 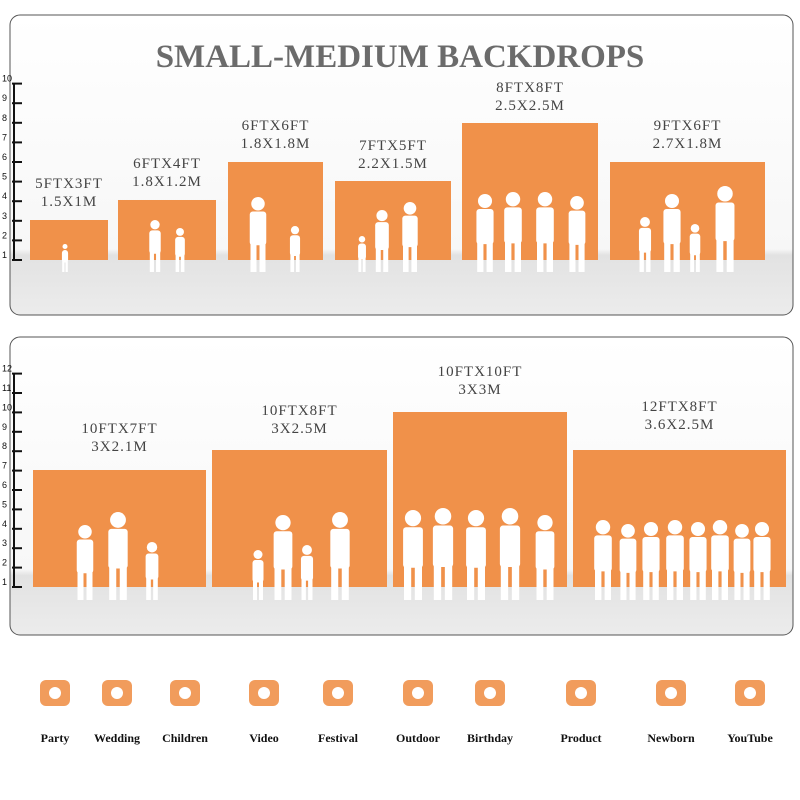 What do you see at coordinates (276, 144) in the screenshot?
I see `backdrop-metric: 1.8X1.8M` at bounding box center [276, 144].